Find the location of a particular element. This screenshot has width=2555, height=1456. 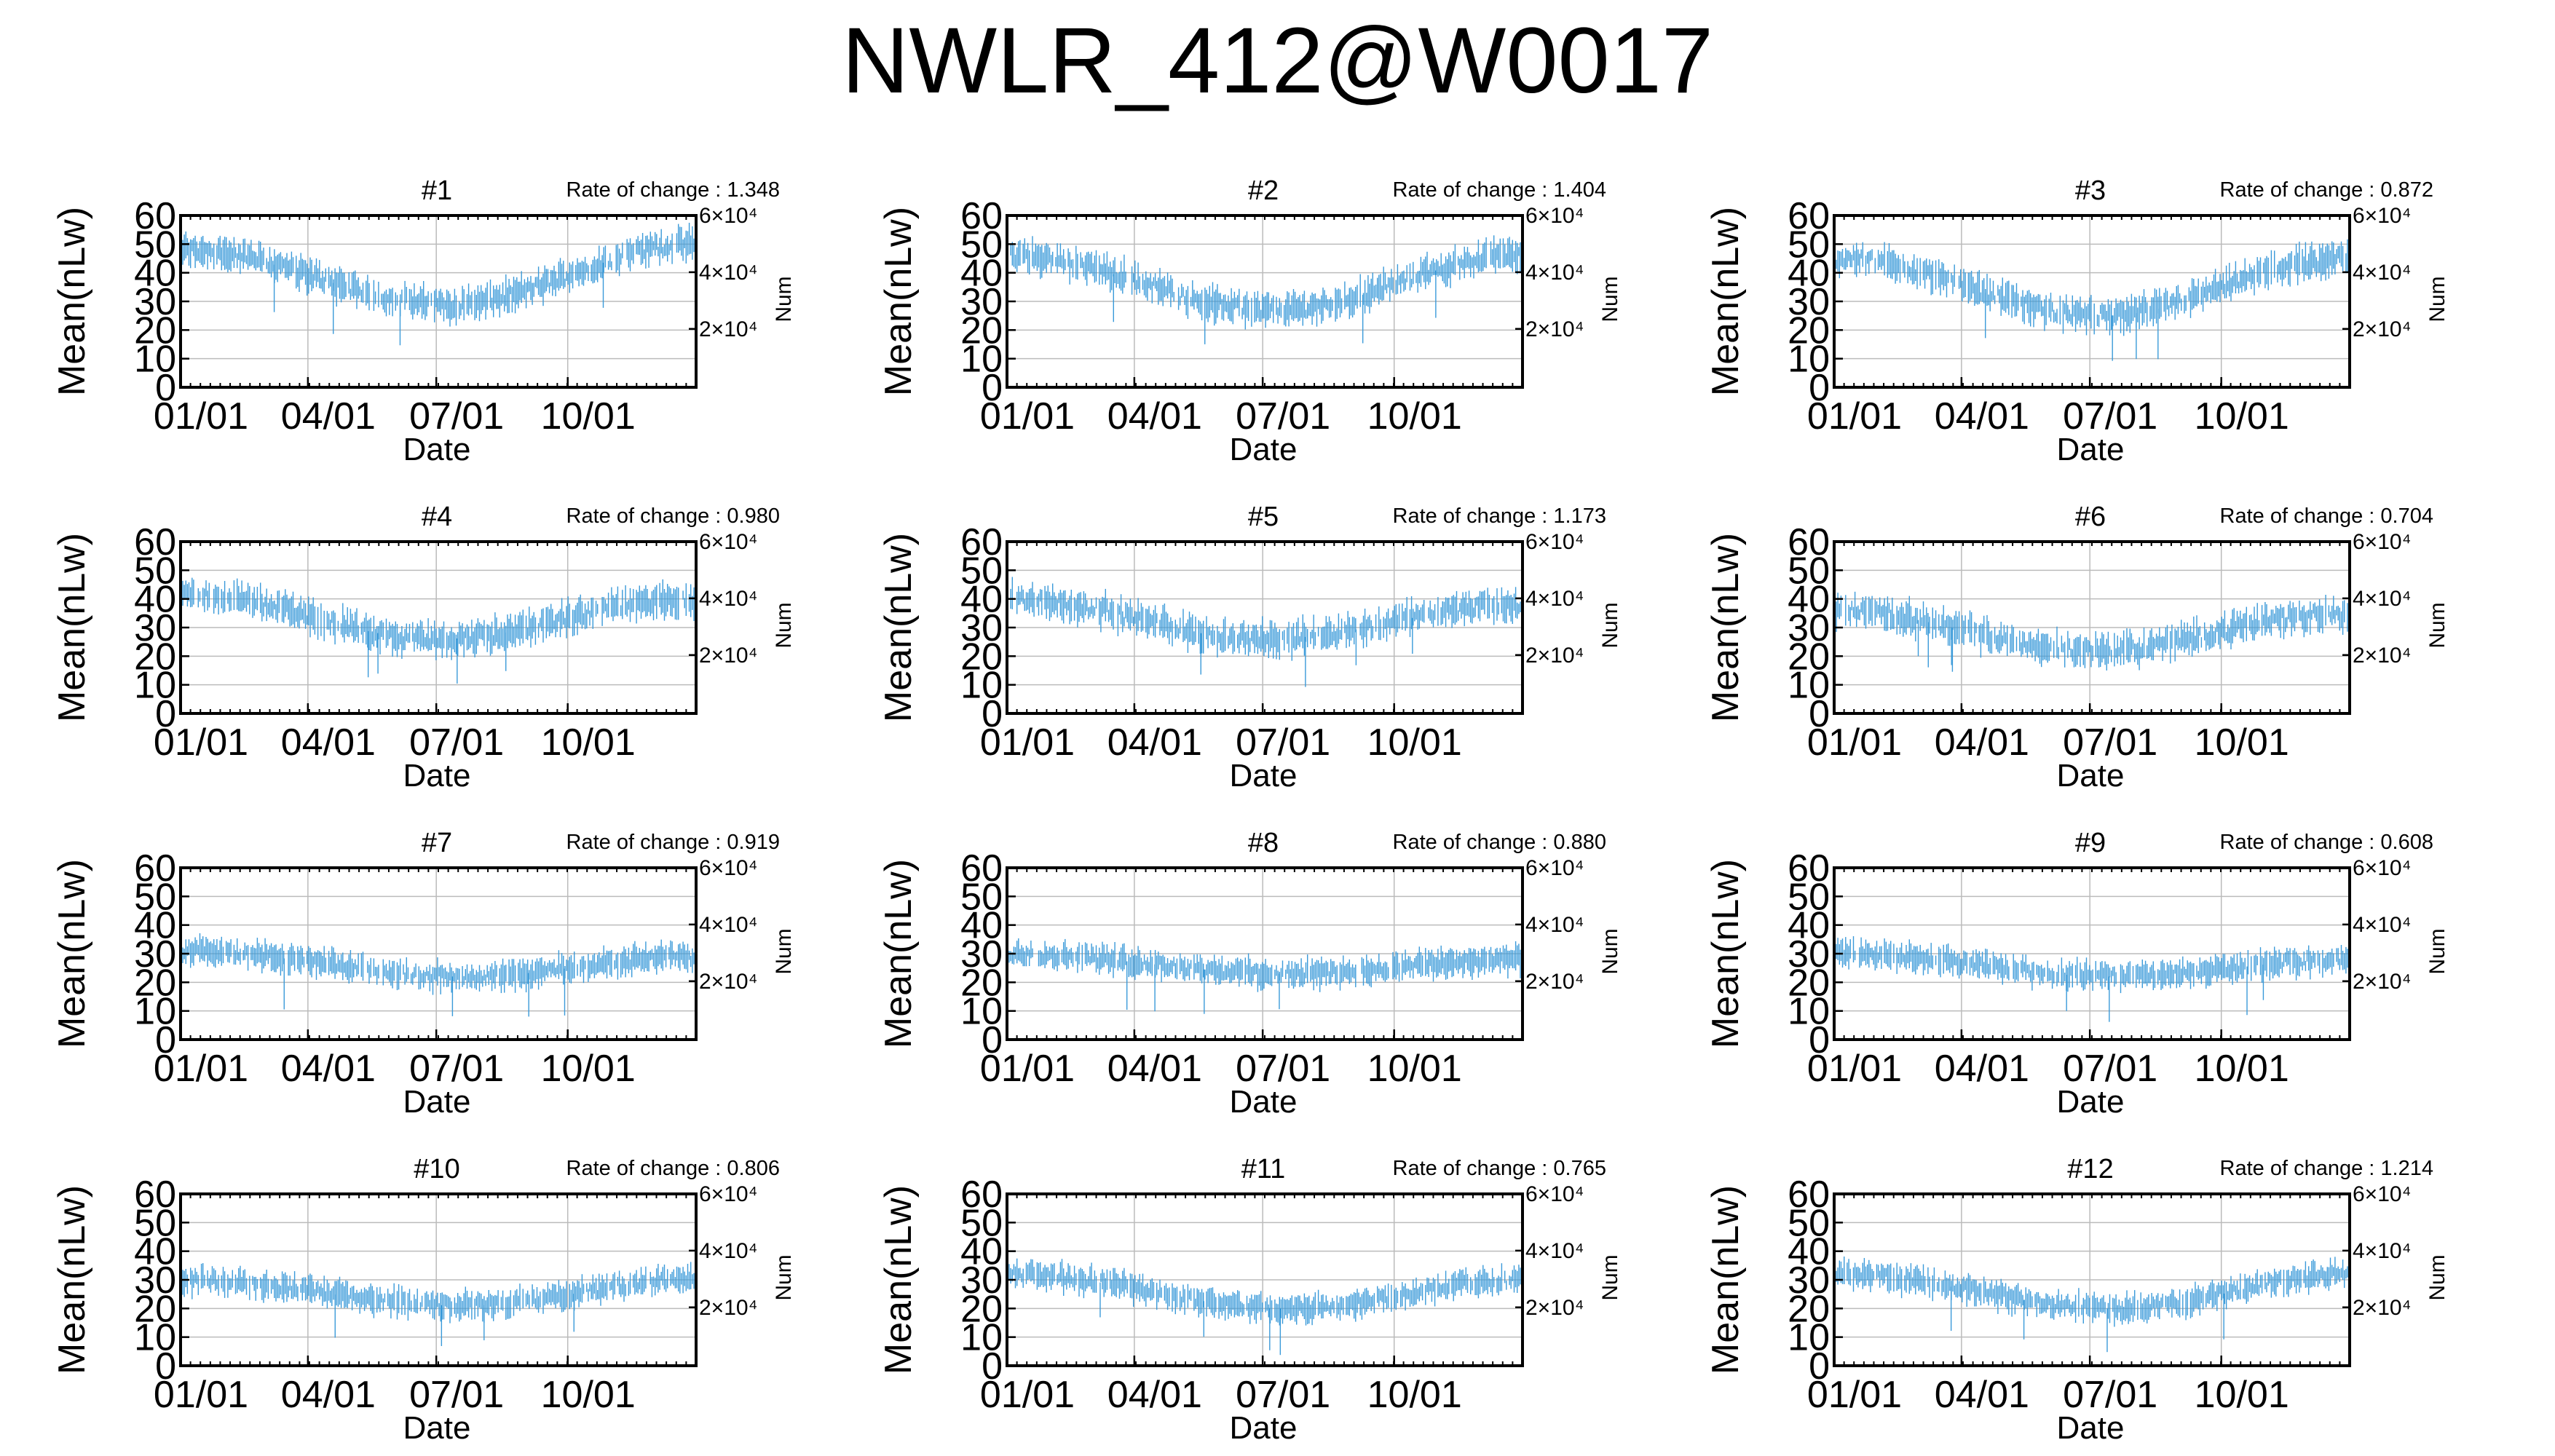

rate-of-change: Rate of change : 0.608 is located at coordinates (2326, 842).